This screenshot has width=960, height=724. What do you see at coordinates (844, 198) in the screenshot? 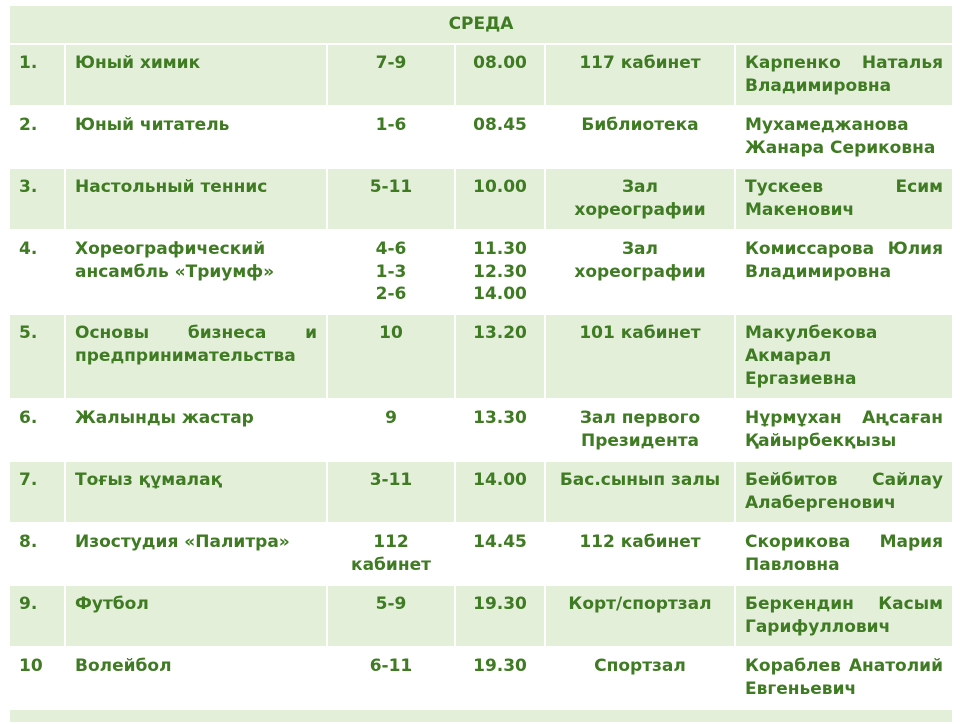
I see `teacher-cell: Тускеев Есим Макенович` at bounding box center [844, 198].